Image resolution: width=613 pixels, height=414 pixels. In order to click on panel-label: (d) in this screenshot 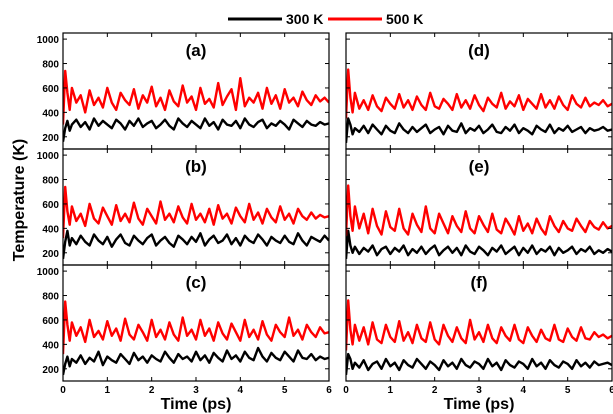, I will do `click(479, 50)`.